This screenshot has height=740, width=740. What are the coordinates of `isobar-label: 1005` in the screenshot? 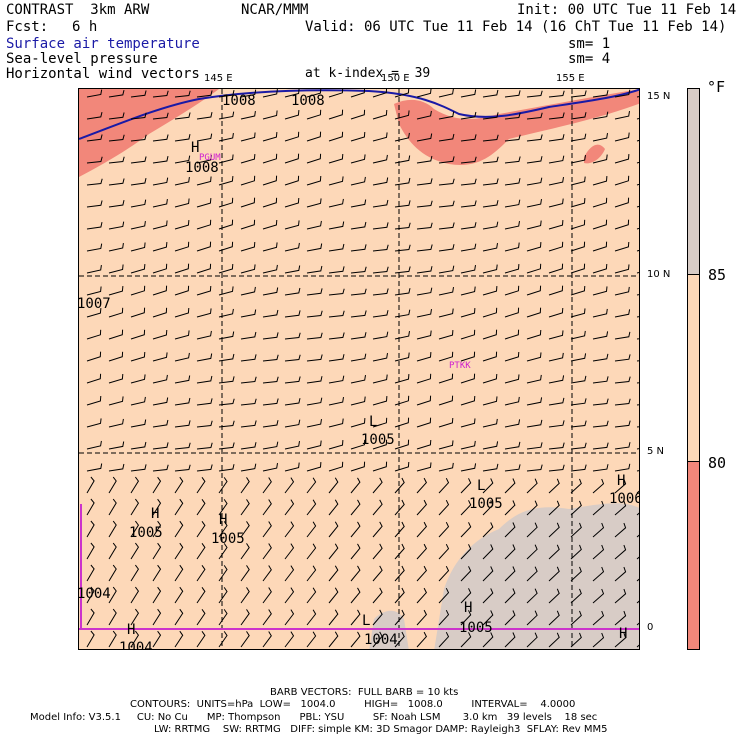 It's located at (228, 539).